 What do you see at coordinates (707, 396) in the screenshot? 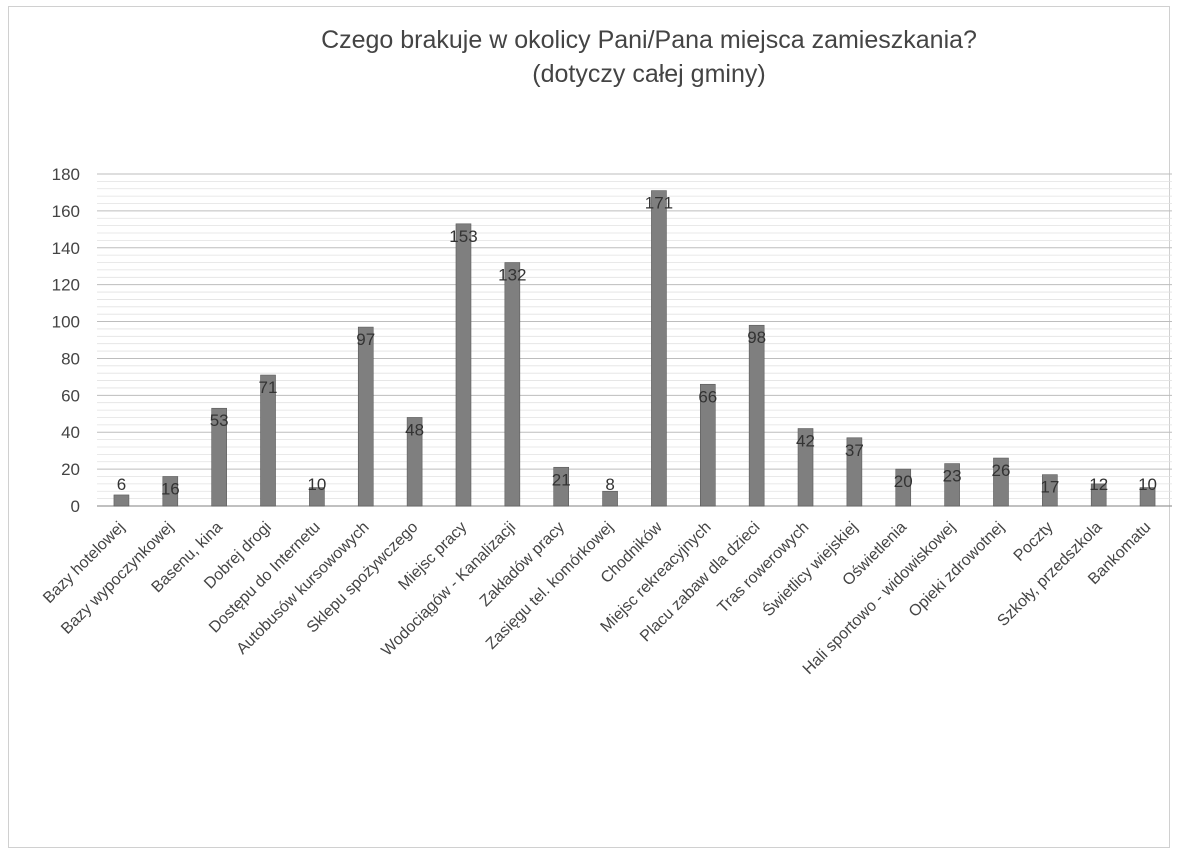
I see `data-label: 66` at bounding box center [707, 396].